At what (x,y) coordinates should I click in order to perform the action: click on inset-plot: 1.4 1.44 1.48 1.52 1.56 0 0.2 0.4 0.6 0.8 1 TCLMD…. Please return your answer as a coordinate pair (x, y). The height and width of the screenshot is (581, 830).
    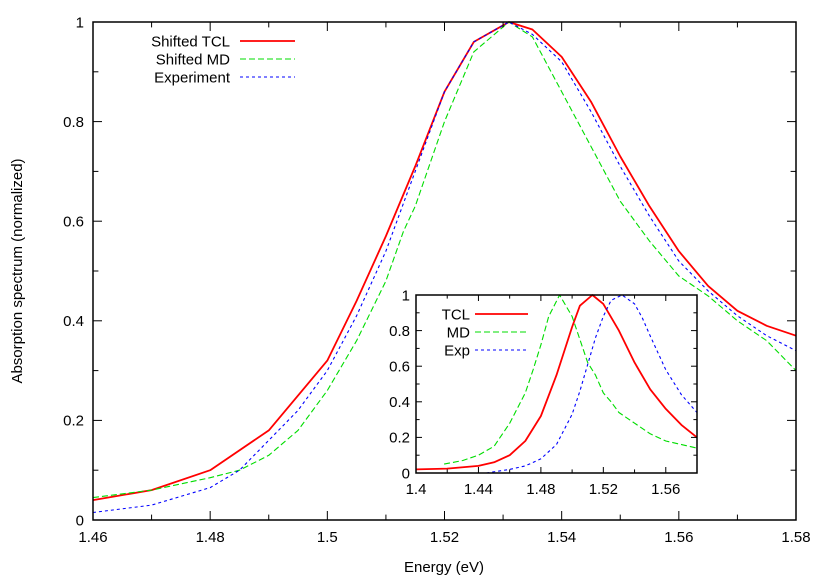
    Looking at the image, I should click on (543, 392).